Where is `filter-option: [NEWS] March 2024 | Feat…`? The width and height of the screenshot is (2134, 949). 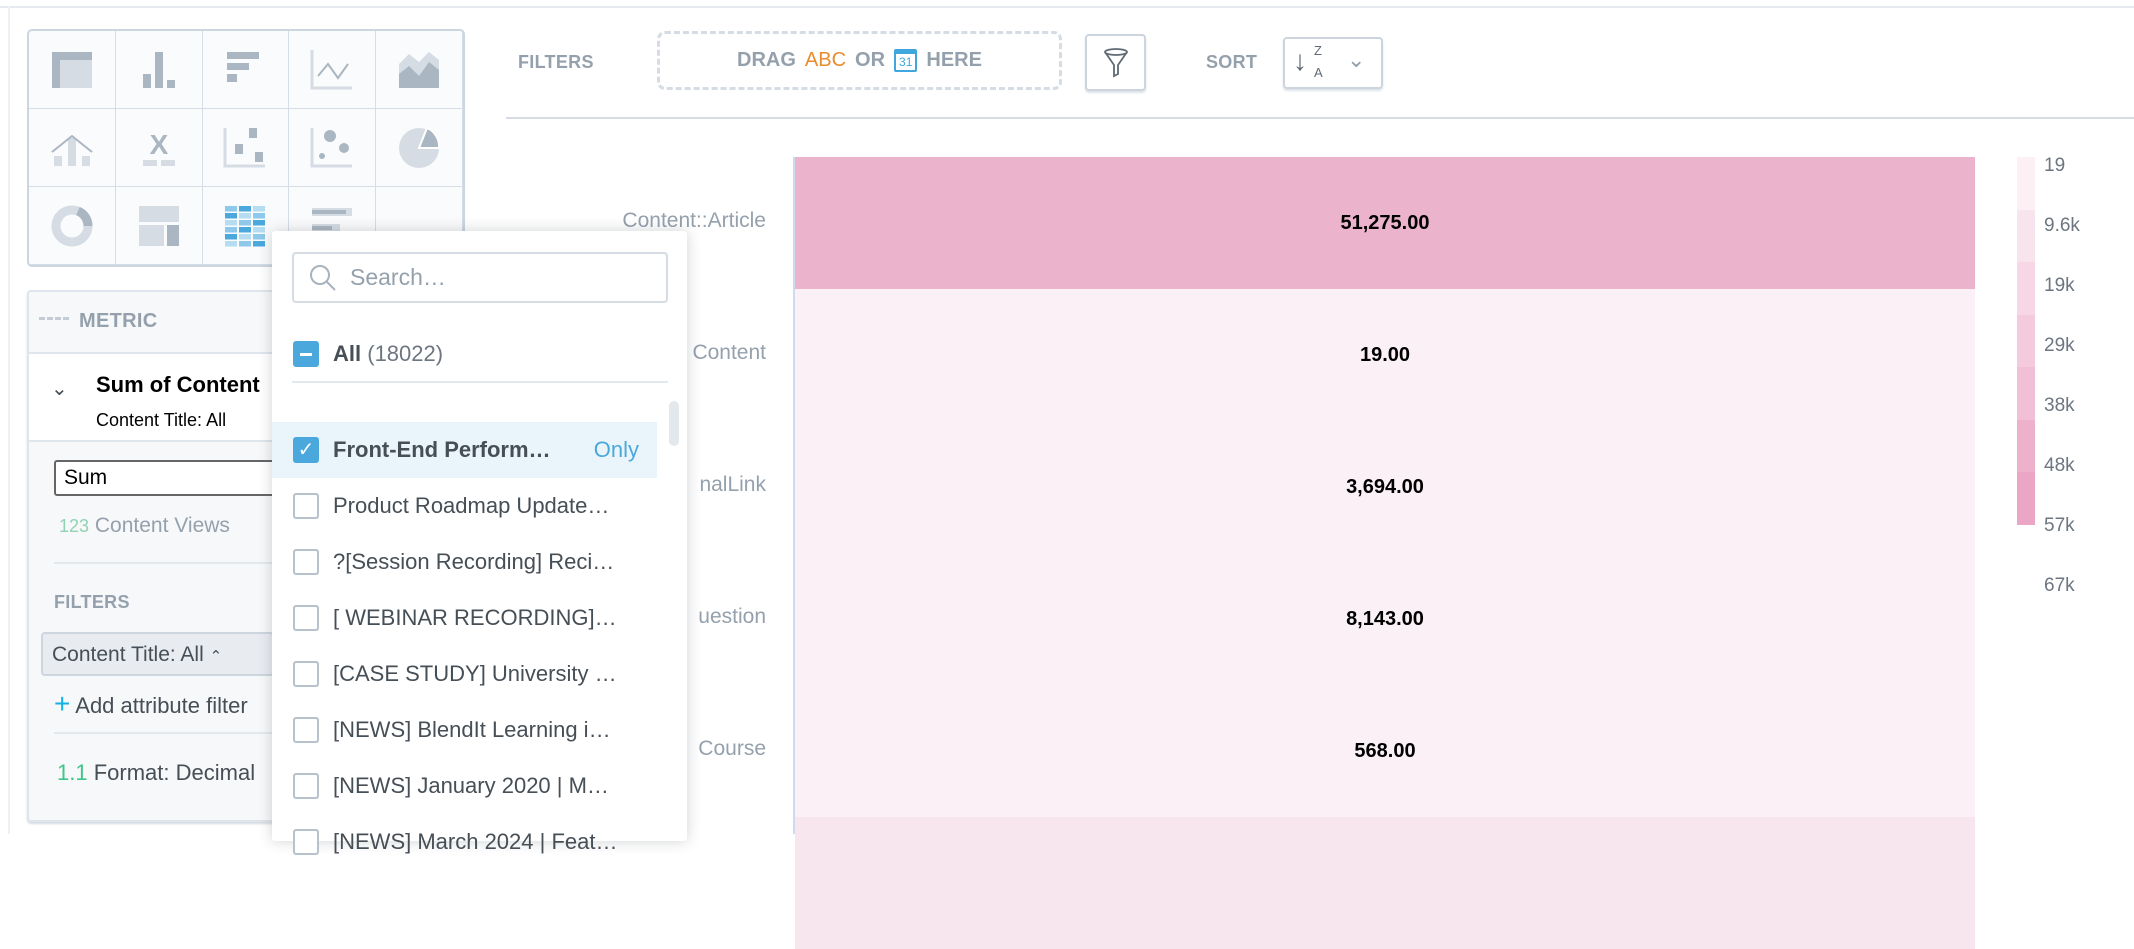
filter-option: [NEWS] March 2024 | Feat… is located at coordinates (464, 842).